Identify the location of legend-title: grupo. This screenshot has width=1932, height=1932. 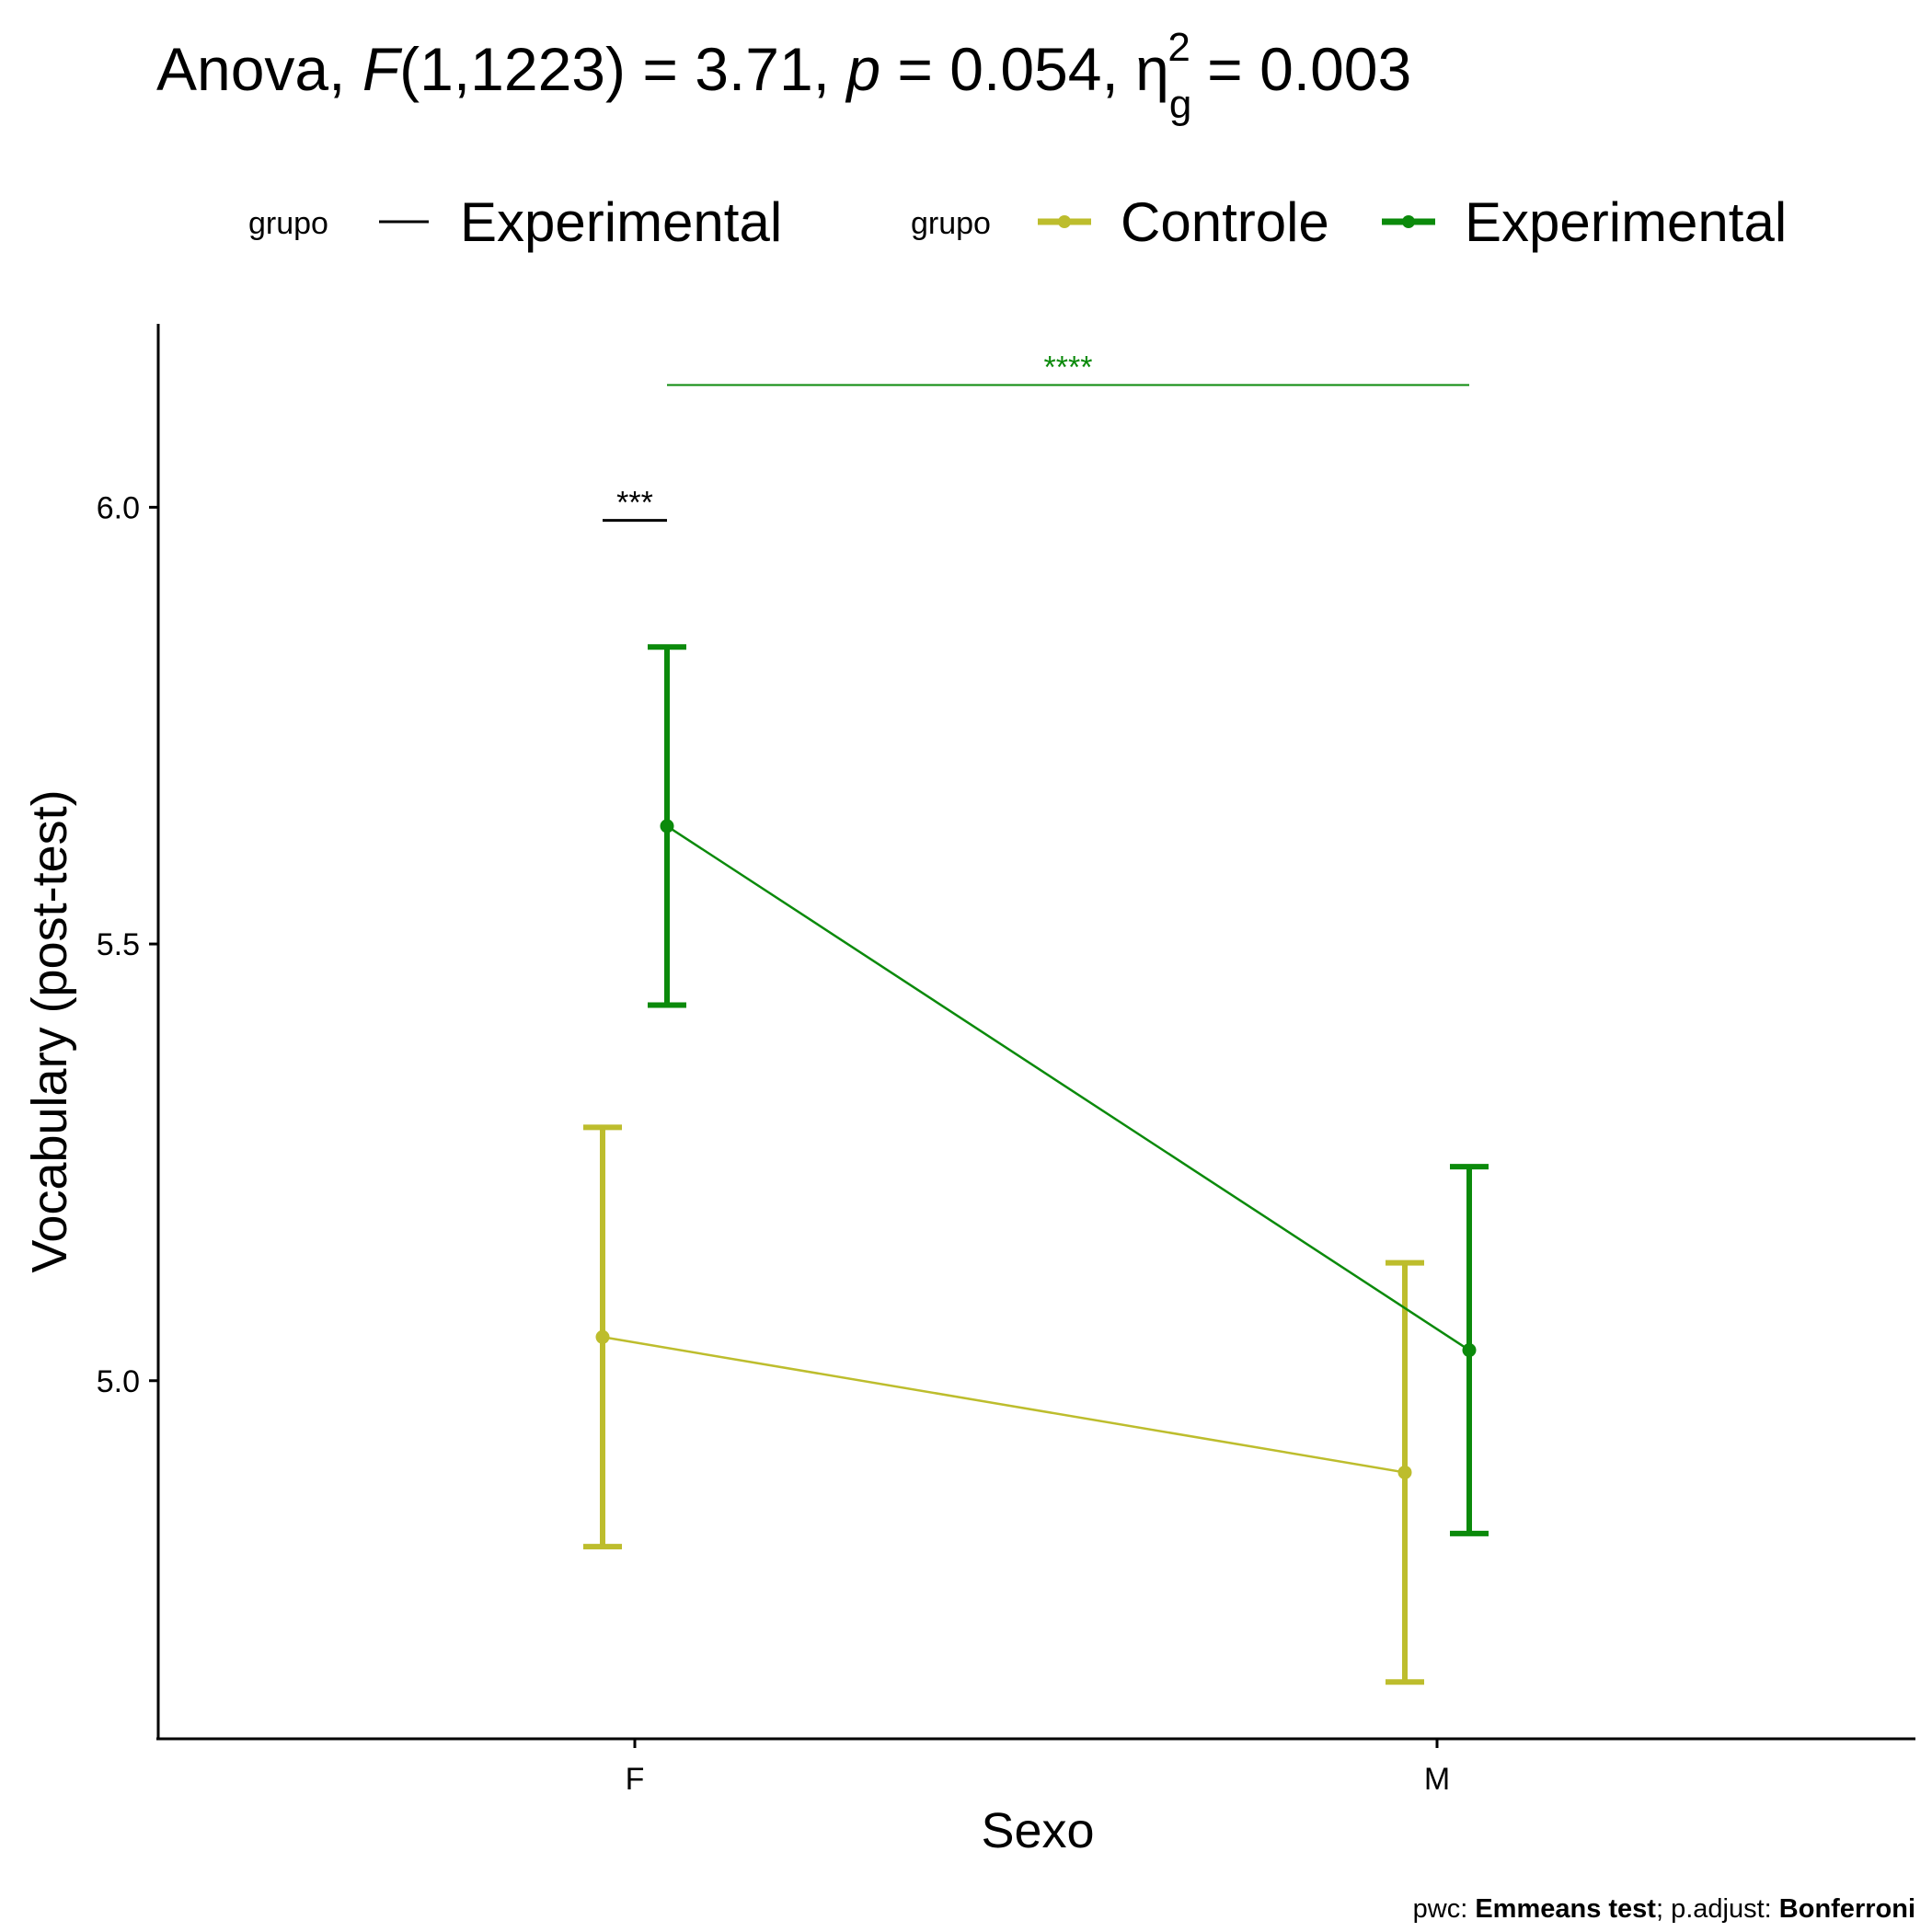
(951, 223).